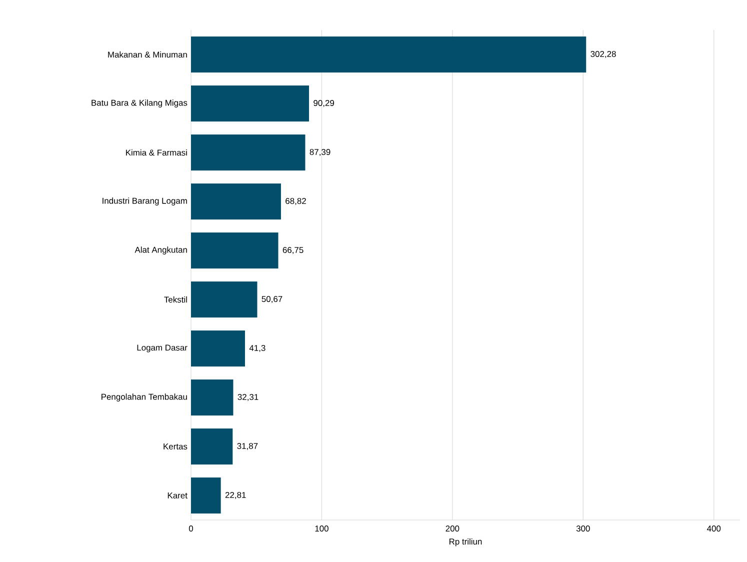 The image size is (747, 562). Describe the element at coordinates (293, 250) in the screenshot. I see `data-label: 66,75` at that location.